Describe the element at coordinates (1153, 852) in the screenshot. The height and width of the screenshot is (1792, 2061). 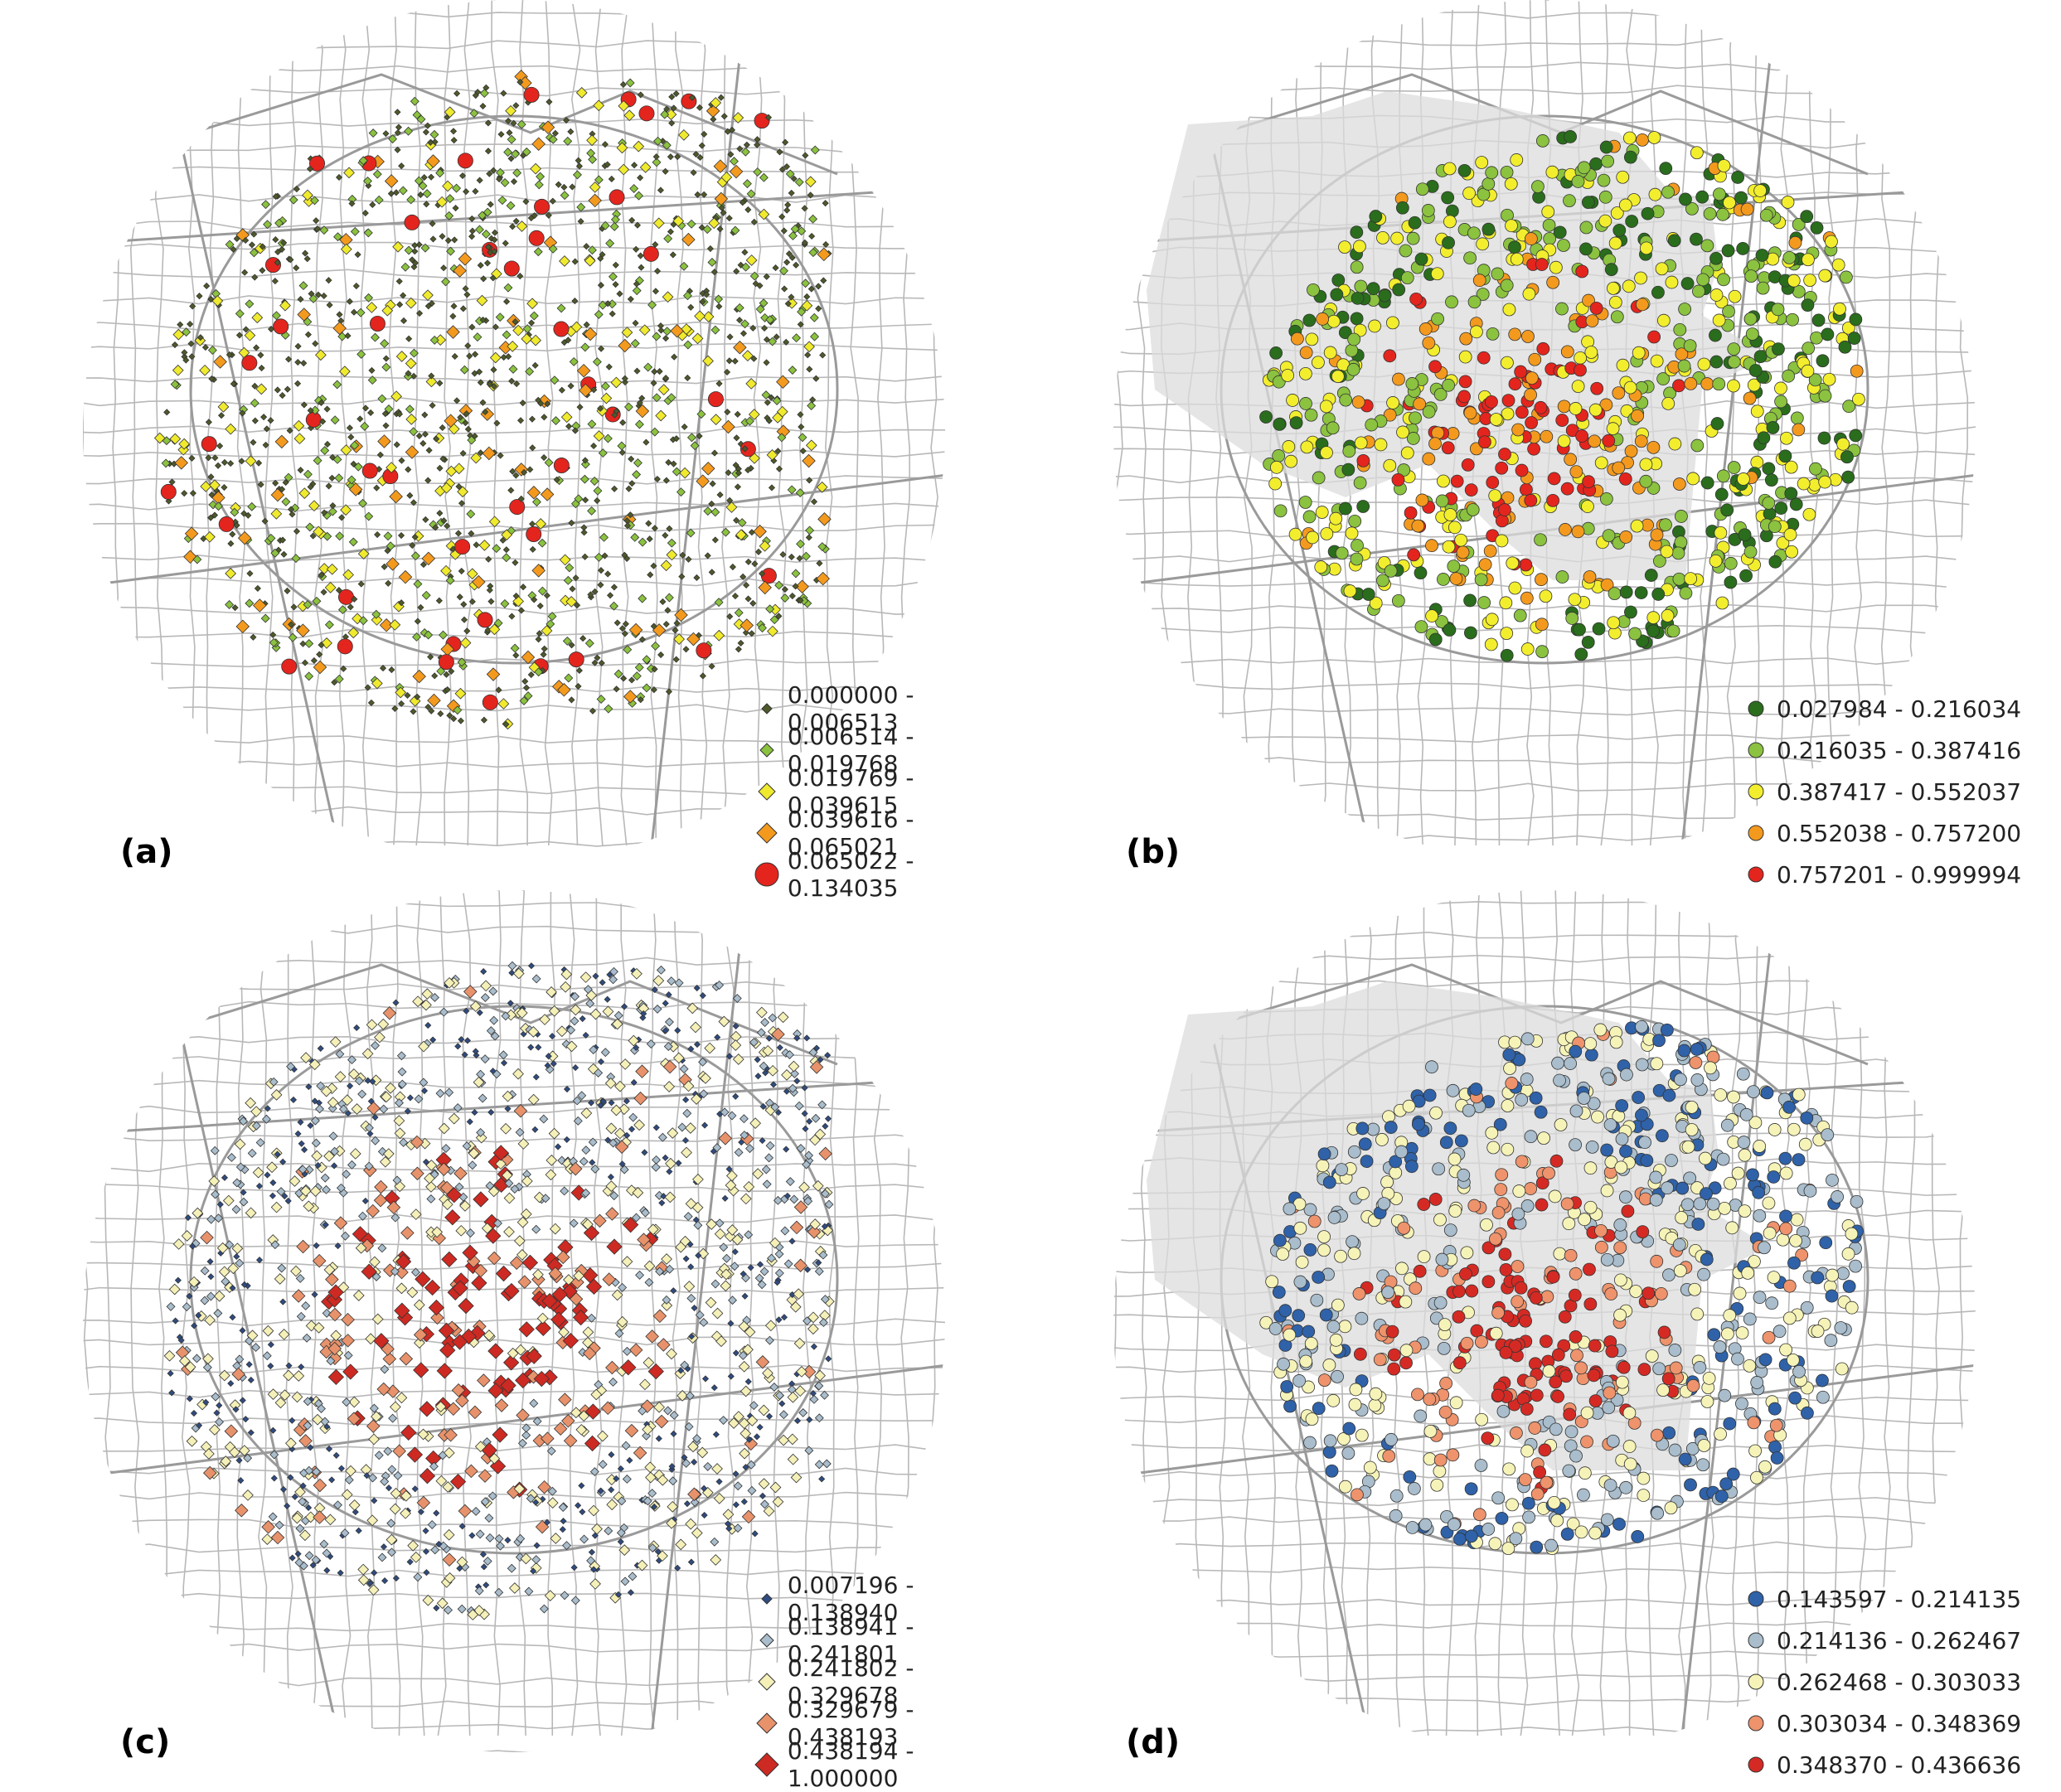
I see `panel-label-b: (b)` at that location.